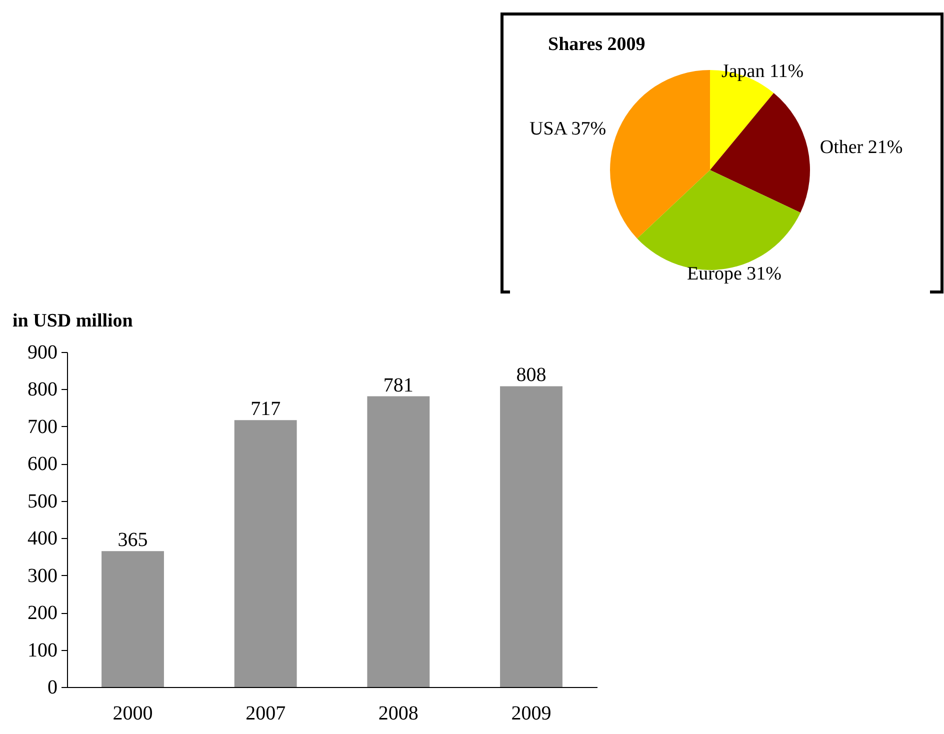 This screenshot has width=944, height=734. What do you see at coordinates (133, 540) in the screenshot?
I see `data-label: 365` at bounding box center [133, 540].